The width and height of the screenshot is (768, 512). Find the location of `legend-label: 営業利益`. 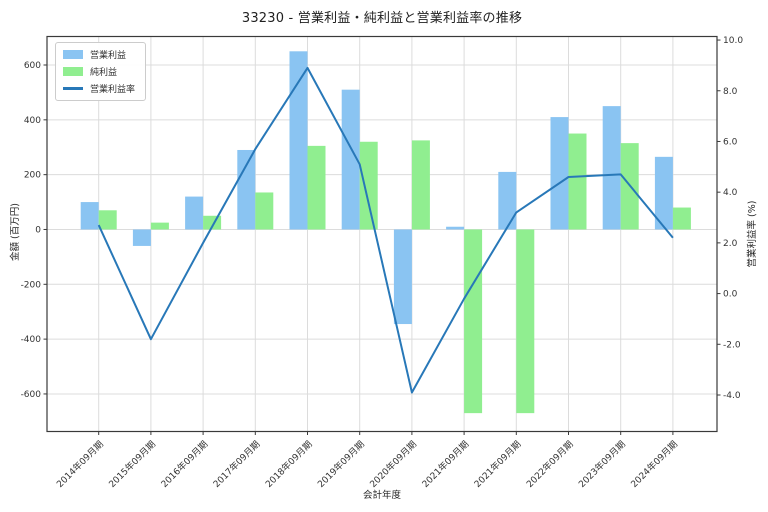

legend-label: 営業利益 is located at coordinates (108, 56).